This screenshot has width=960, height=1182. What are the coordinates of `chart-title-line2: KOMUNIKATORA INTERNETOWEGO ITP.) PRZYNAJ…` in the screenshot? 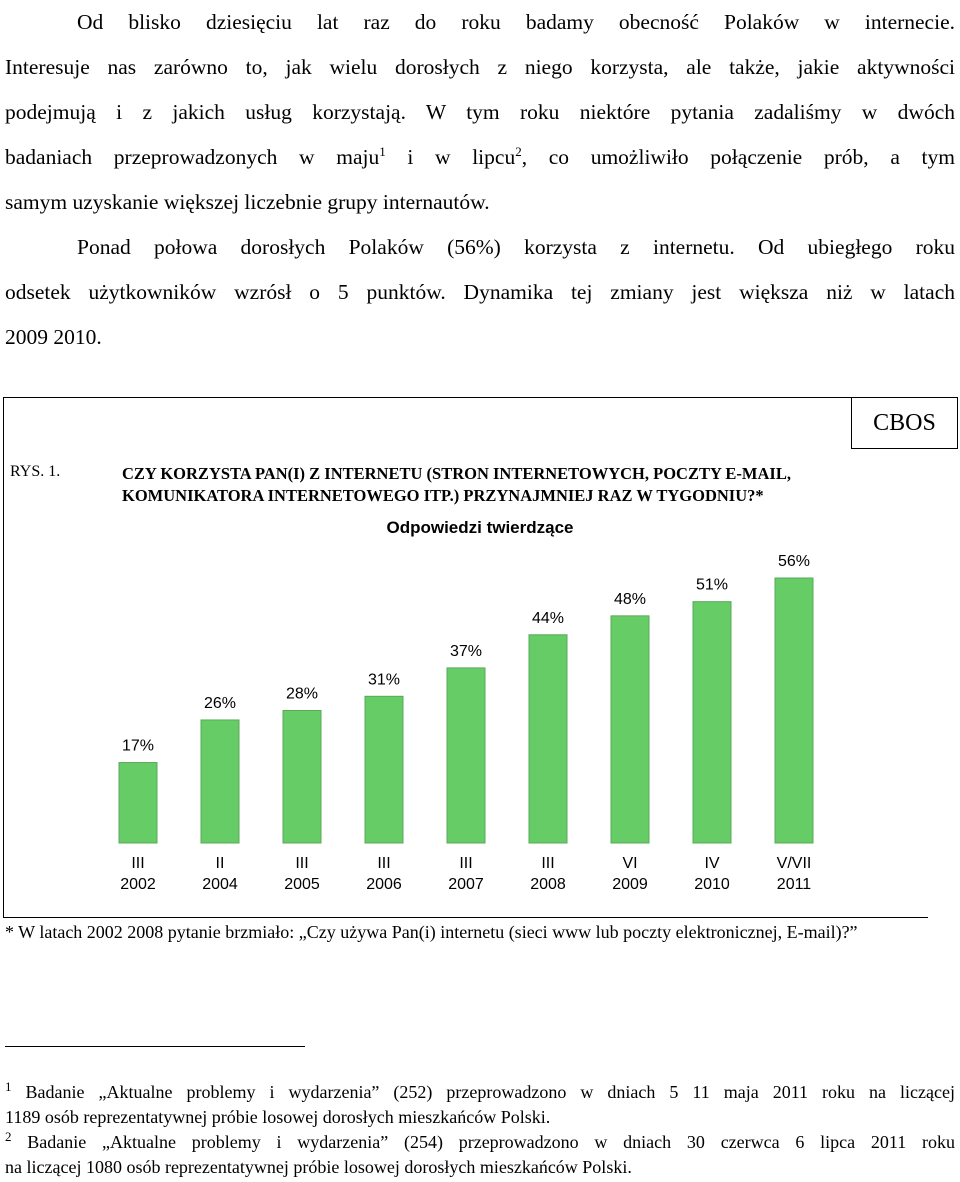 It's located at (443, 495).